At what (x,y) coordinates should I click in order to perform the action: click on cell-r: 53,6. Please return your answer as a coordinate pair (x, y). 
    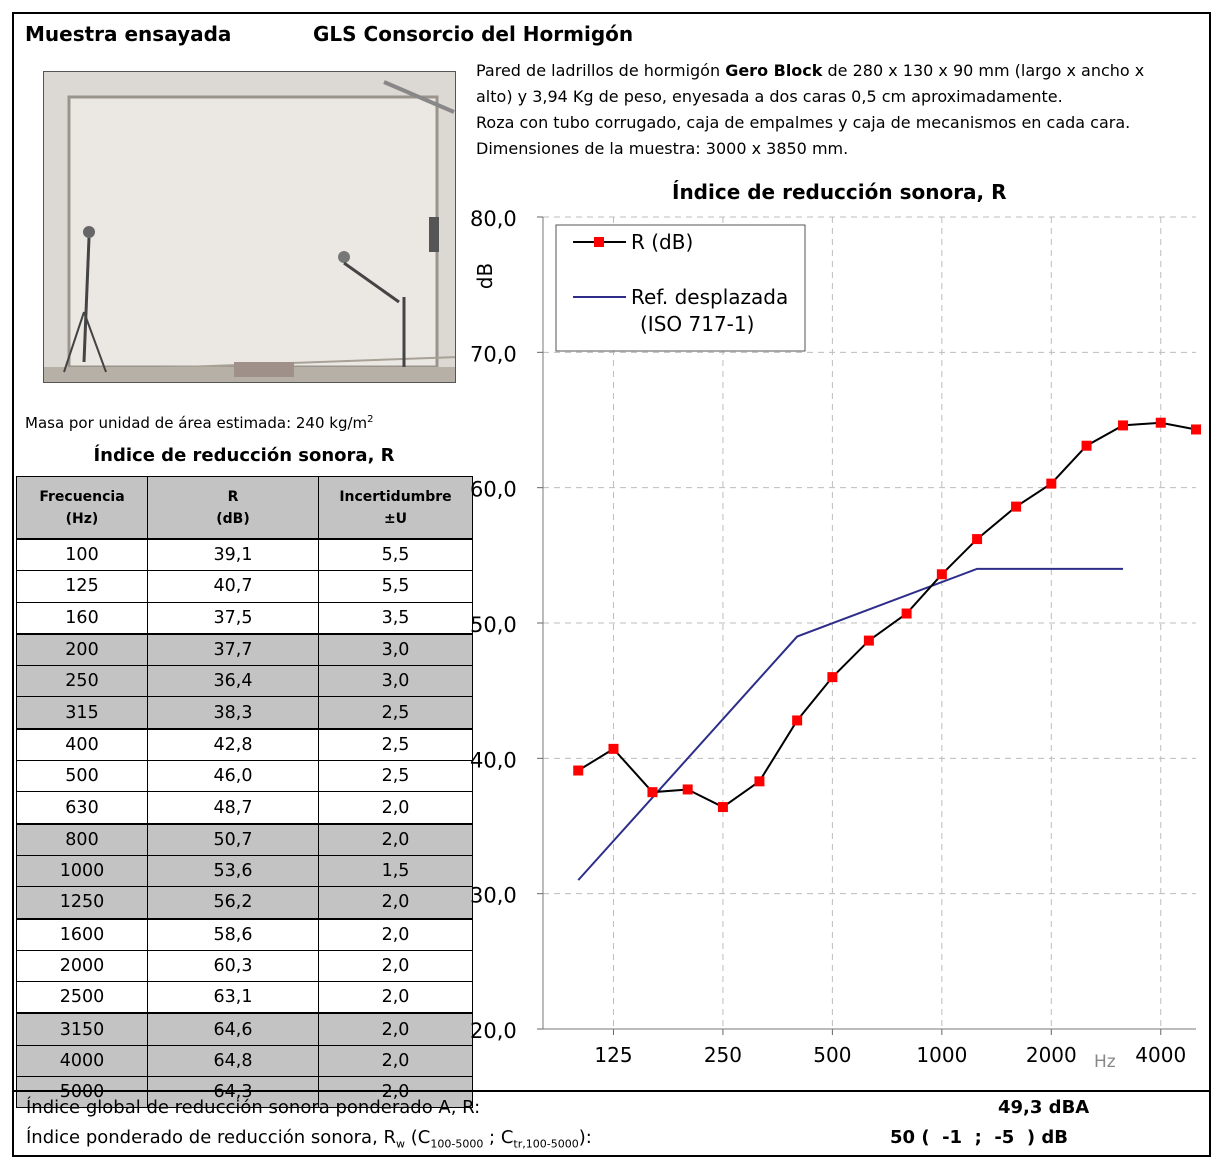
    Looking at the image, I should click on (233, 871).